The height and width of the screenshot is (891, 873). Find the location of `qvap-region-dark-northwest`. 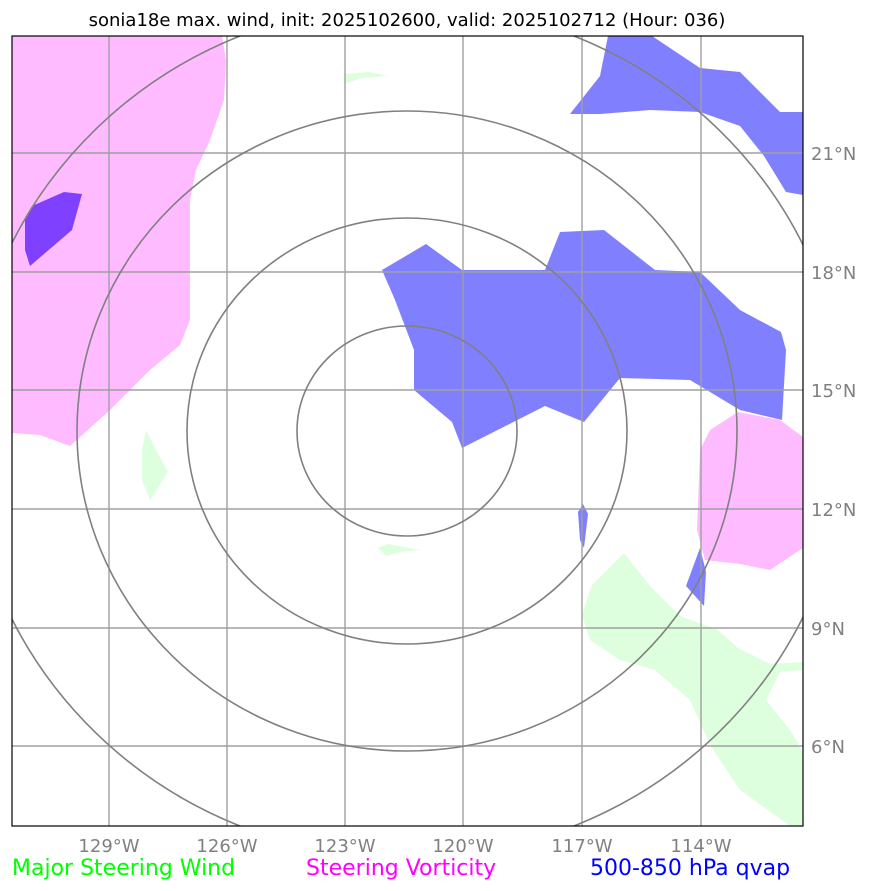

qvap-region-dark-northwest is located at coordinates (53, 229).